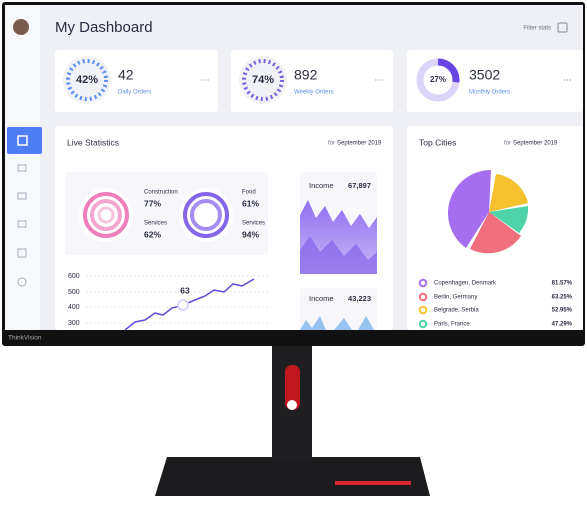 This screenshot has height=508, width=587. Describe the element at coordinates (359, 298) in the screenshot. I see `income-value: 43,223` at that location.